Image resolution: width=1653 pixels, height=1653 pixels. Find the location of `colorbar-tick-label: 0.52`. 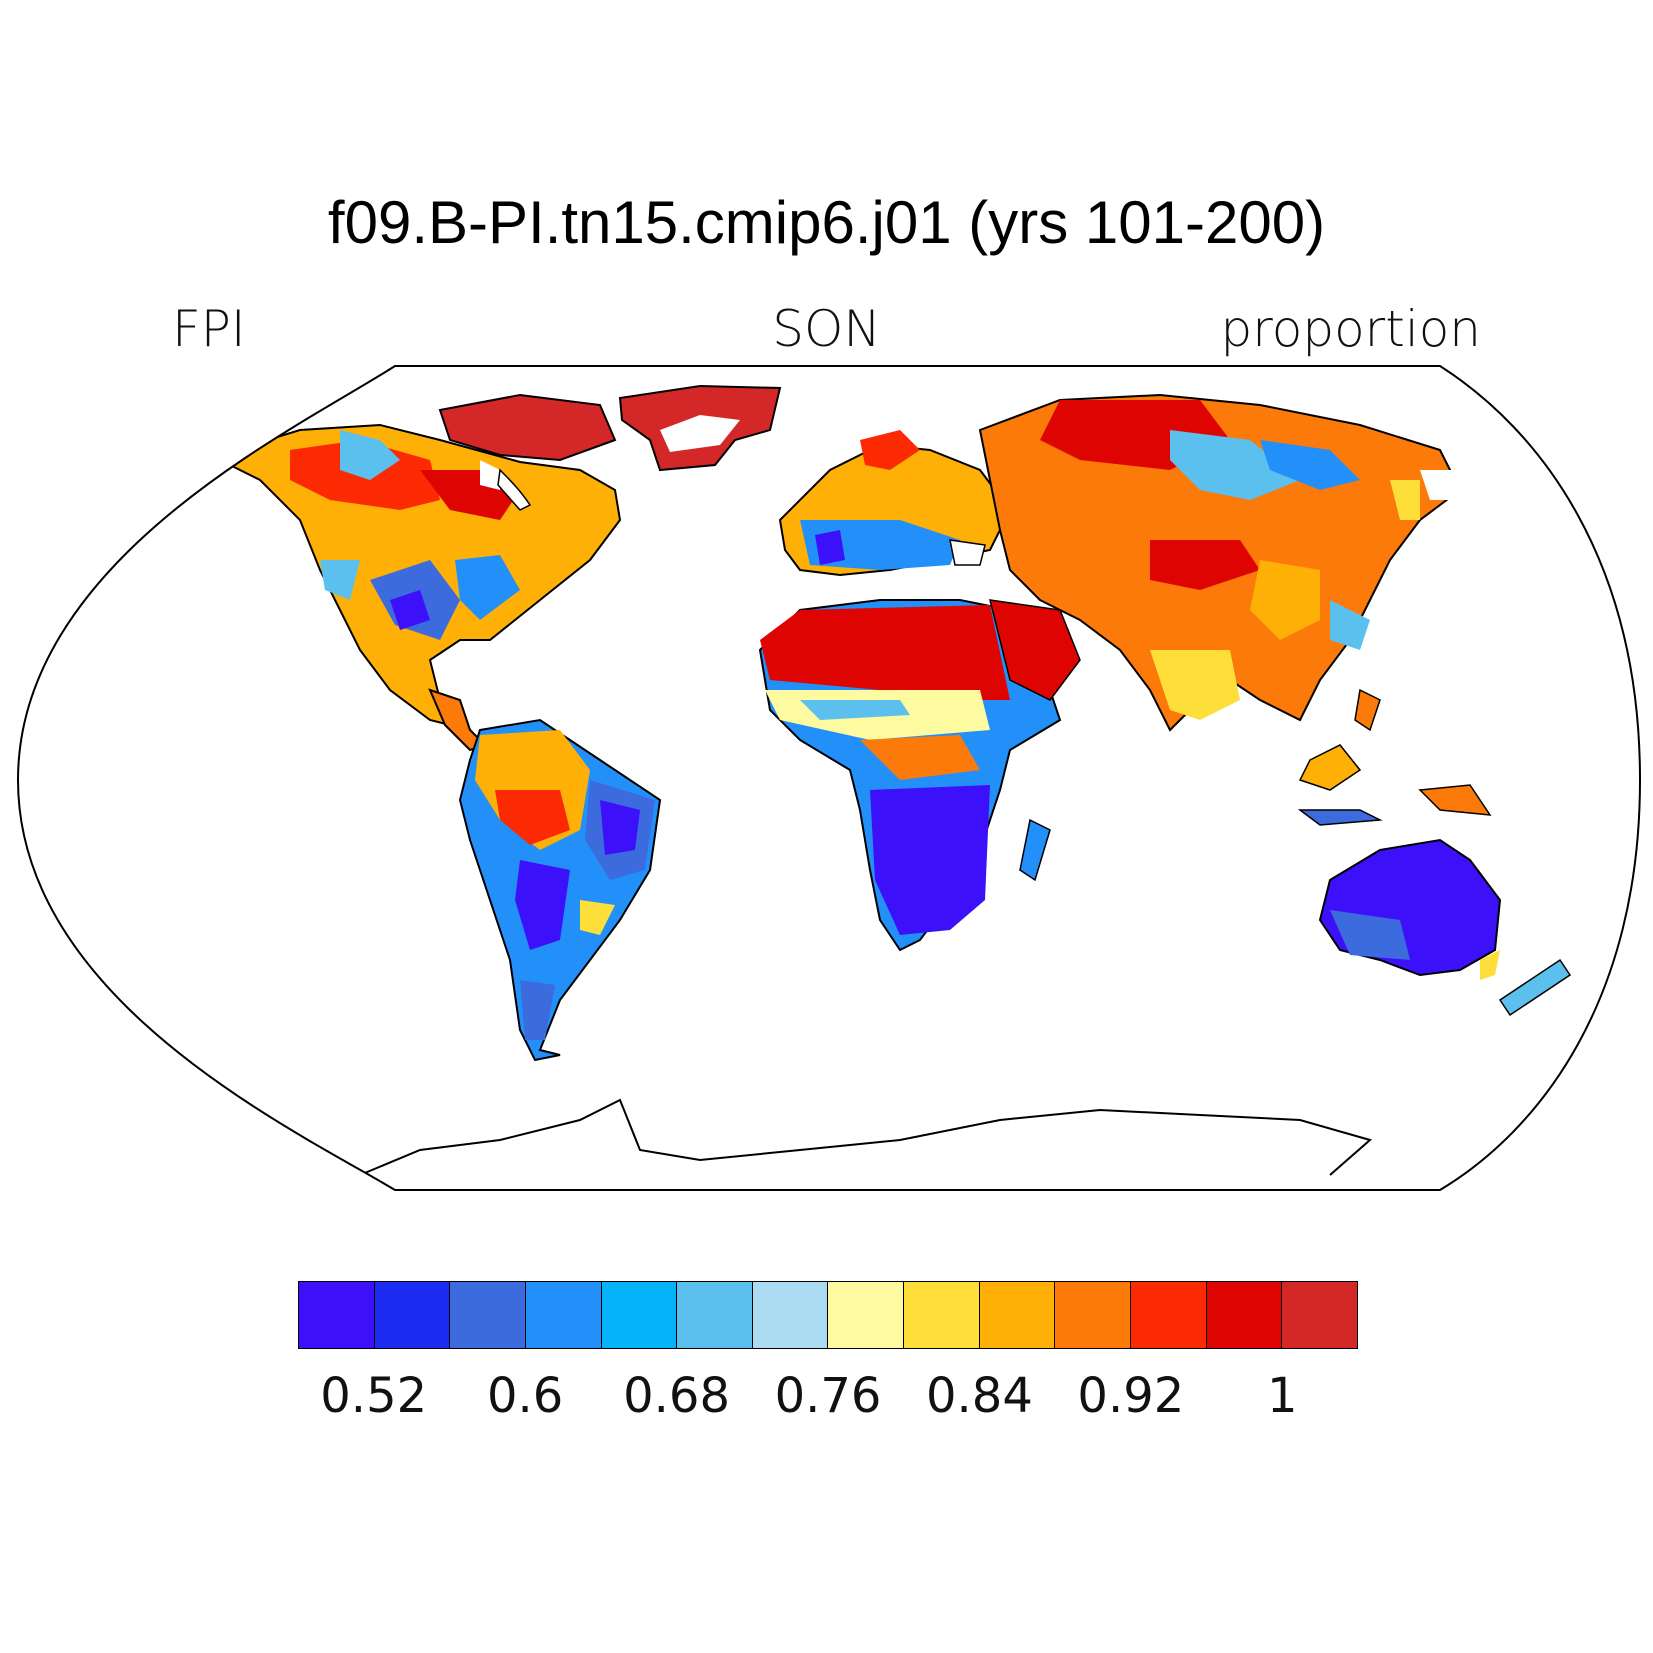

colorbar-tick-label: 0.52 is located at coordinates (374, 1396).